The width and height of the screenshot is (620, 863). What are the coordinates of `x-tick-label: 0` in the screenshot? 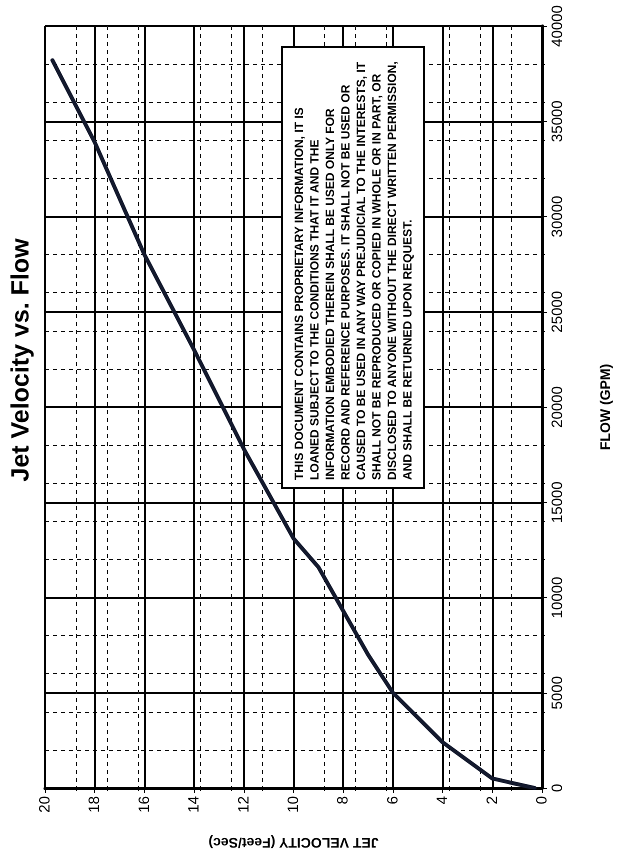 It's located at (542, 800).